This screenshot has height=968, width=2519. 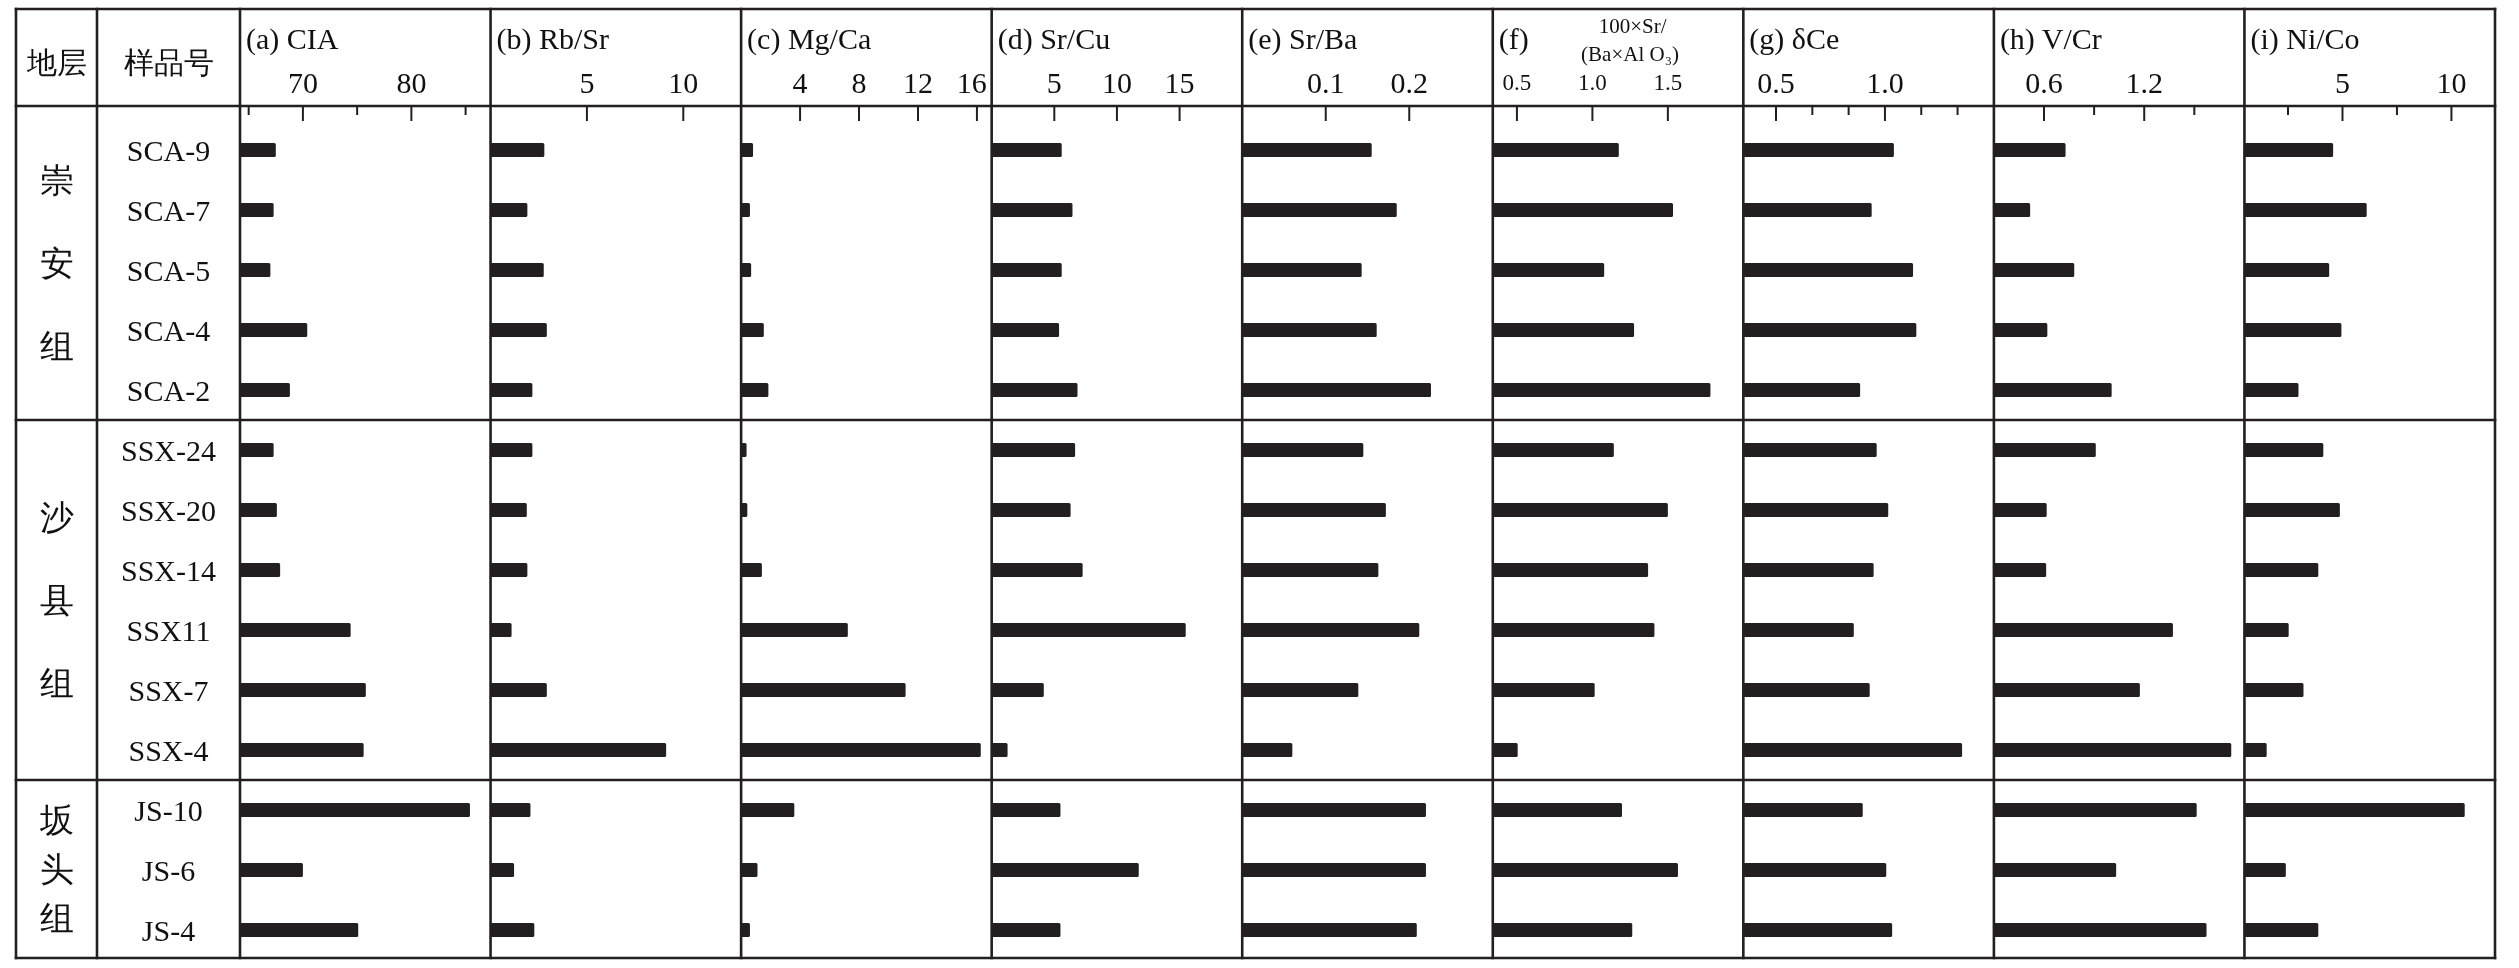 What do you see at coordinates (800, 82) in the screenshot?
I see `xtick-label: 4` at bounding box center [800, 82].